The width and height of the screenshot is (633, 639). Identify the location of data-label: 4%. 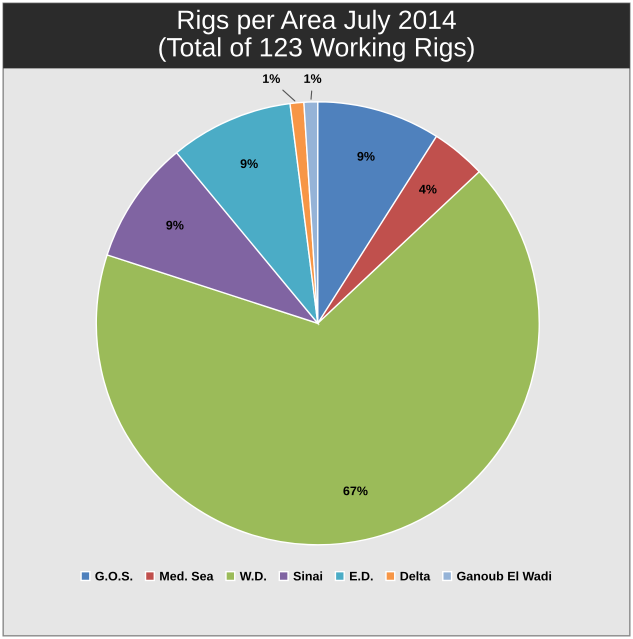
(428, 189).